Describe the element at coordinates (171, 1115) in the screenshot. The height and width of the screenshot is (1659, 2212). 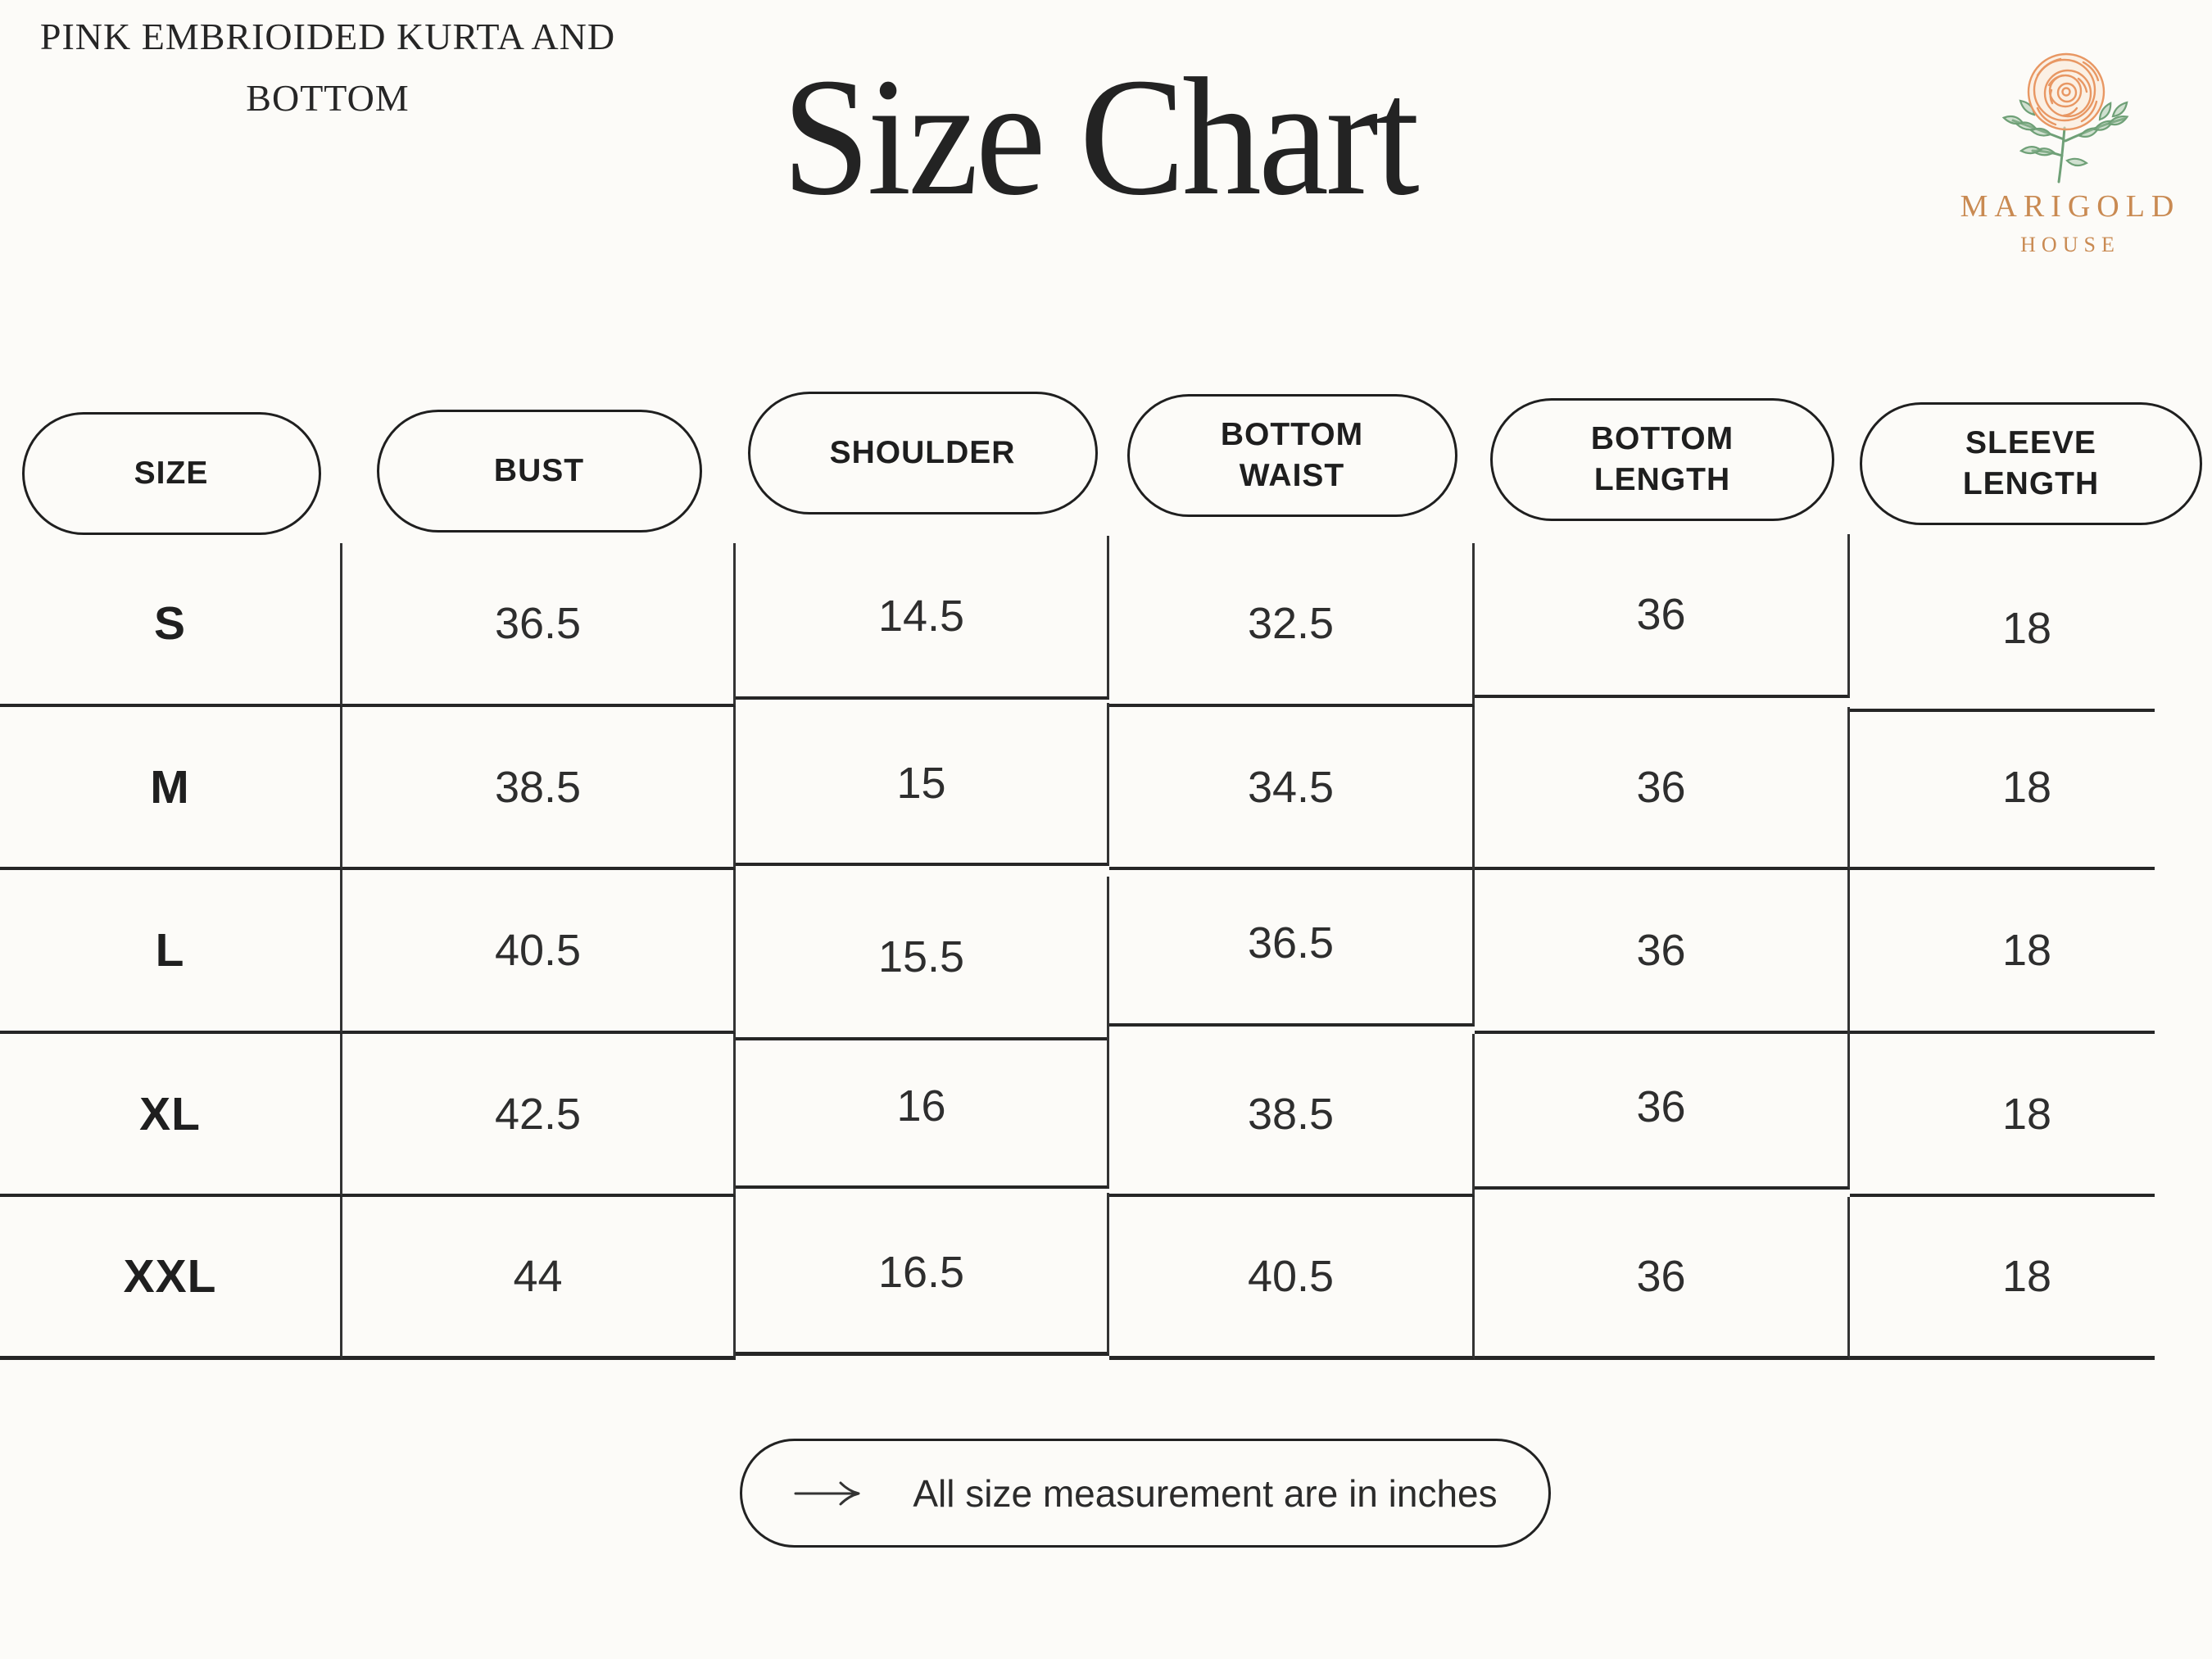
I see `cell-size: XL` at that location.